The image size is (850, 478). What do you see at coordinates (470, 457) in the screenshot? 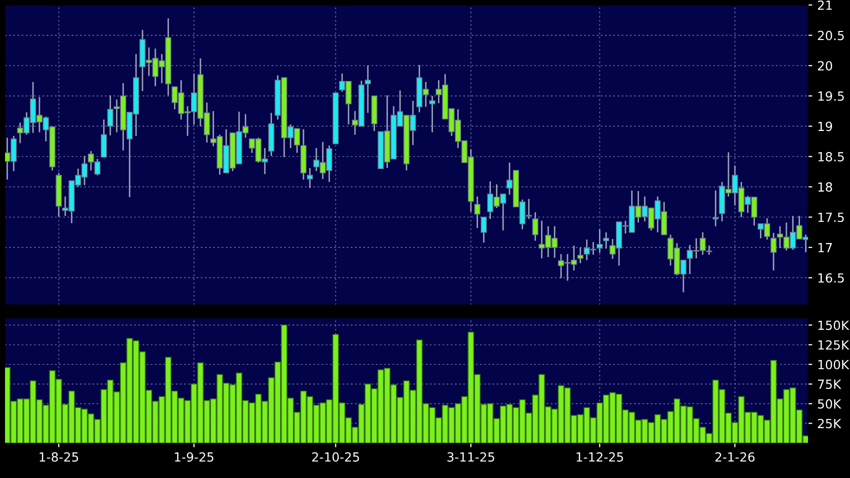
I see `x-tick-label: 3-11-25` at bounding box center [470, 457].